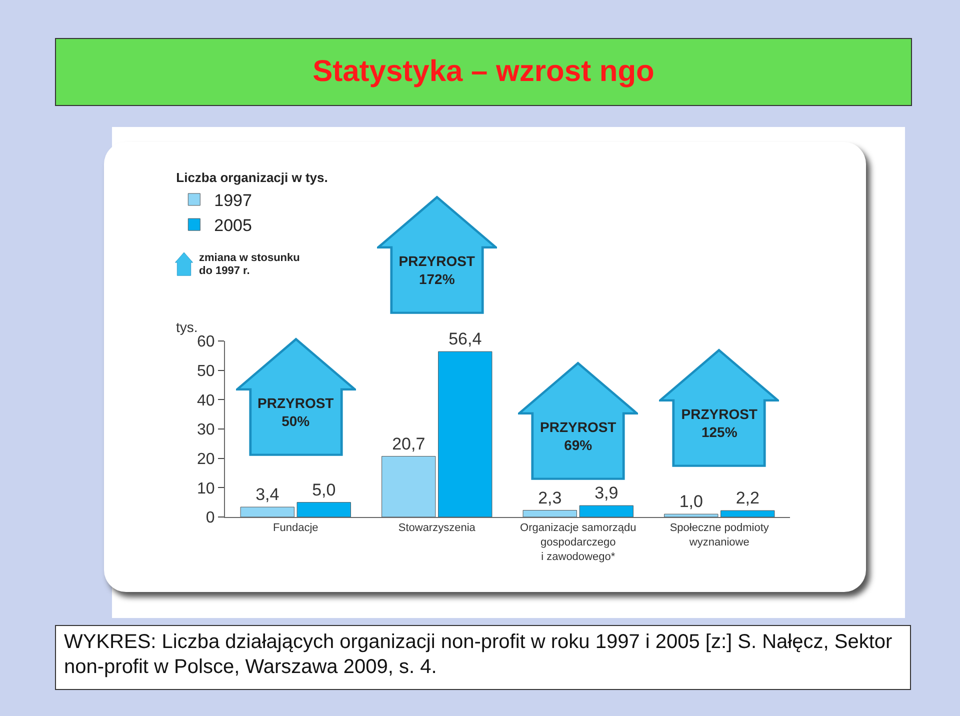  I want to click on y-tick-label: 0, so click(210, 518).